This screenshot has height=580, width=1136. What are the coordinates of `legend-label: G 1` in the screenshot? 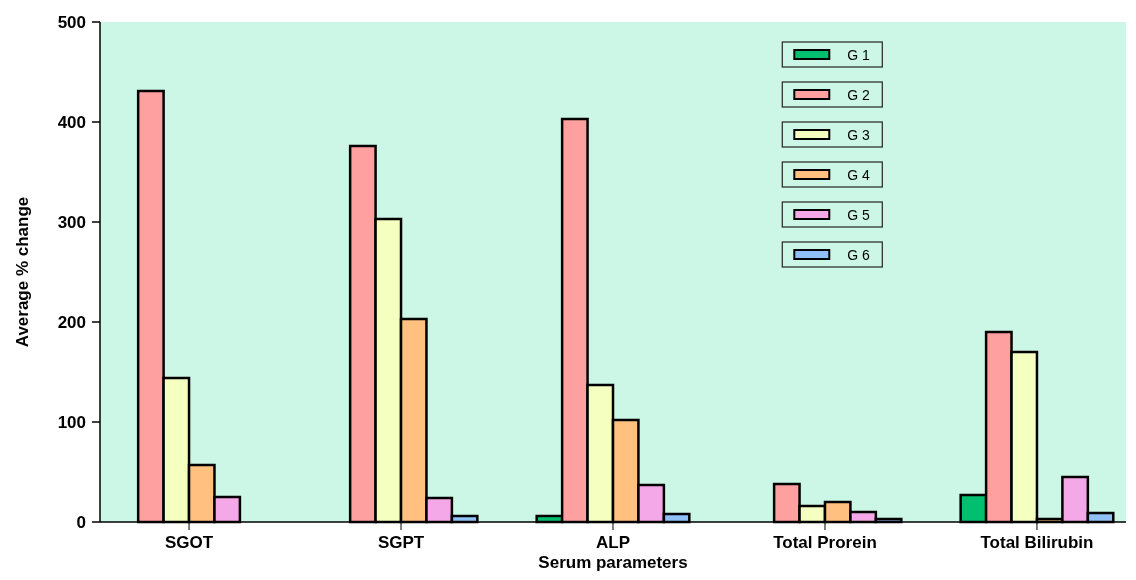 It's located at (859, 55).